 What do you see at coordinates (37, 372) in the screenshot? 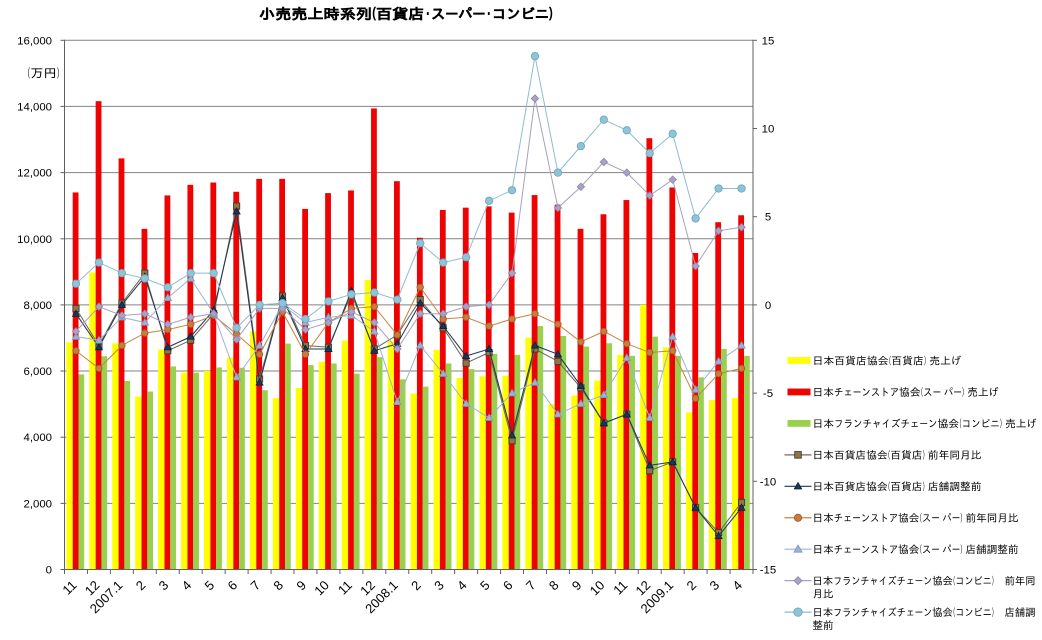
I see `svg-text: 6,000` at bounding box center [37, 372].